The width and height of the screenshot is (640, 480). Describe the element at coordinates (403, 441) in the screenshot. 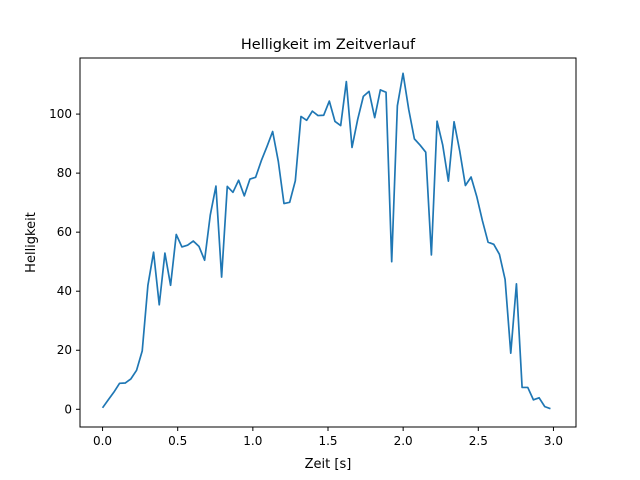

I see `x-tick-label: 2.0` at that location.